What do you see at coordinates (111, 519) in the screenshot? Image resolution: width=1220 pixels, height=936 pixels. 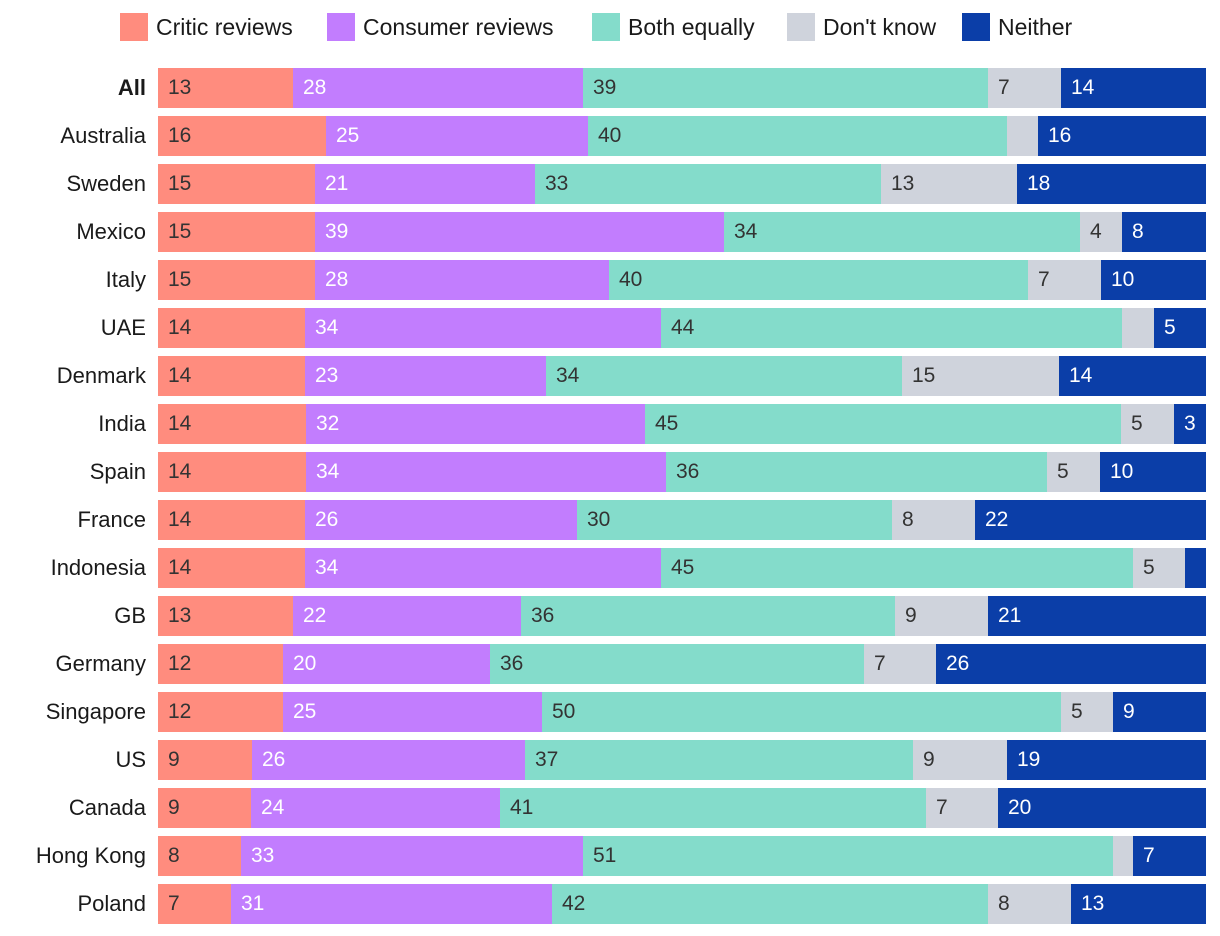 I see `category-label-france: France` at bounding box center [111, 519].